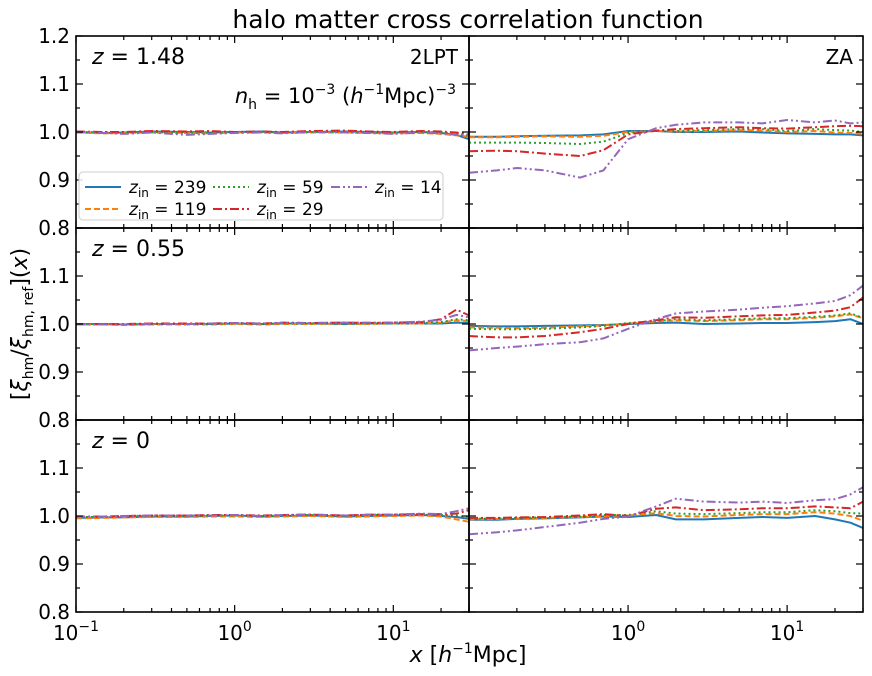 Image resolution: width=872 pixels, height=676 pixels. I want to click on legend-label: zin = 29, so click(290, 211).